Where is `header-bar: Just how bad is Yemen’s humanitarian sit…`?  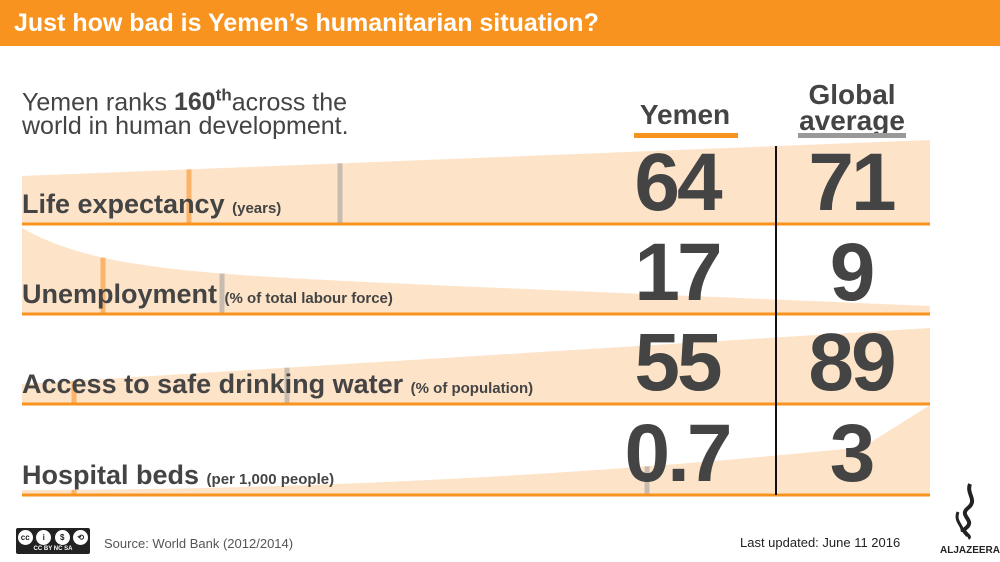
header-bar: Just how bad is Yemen’s humanitarian sit… is located at coordinates (500, 23).